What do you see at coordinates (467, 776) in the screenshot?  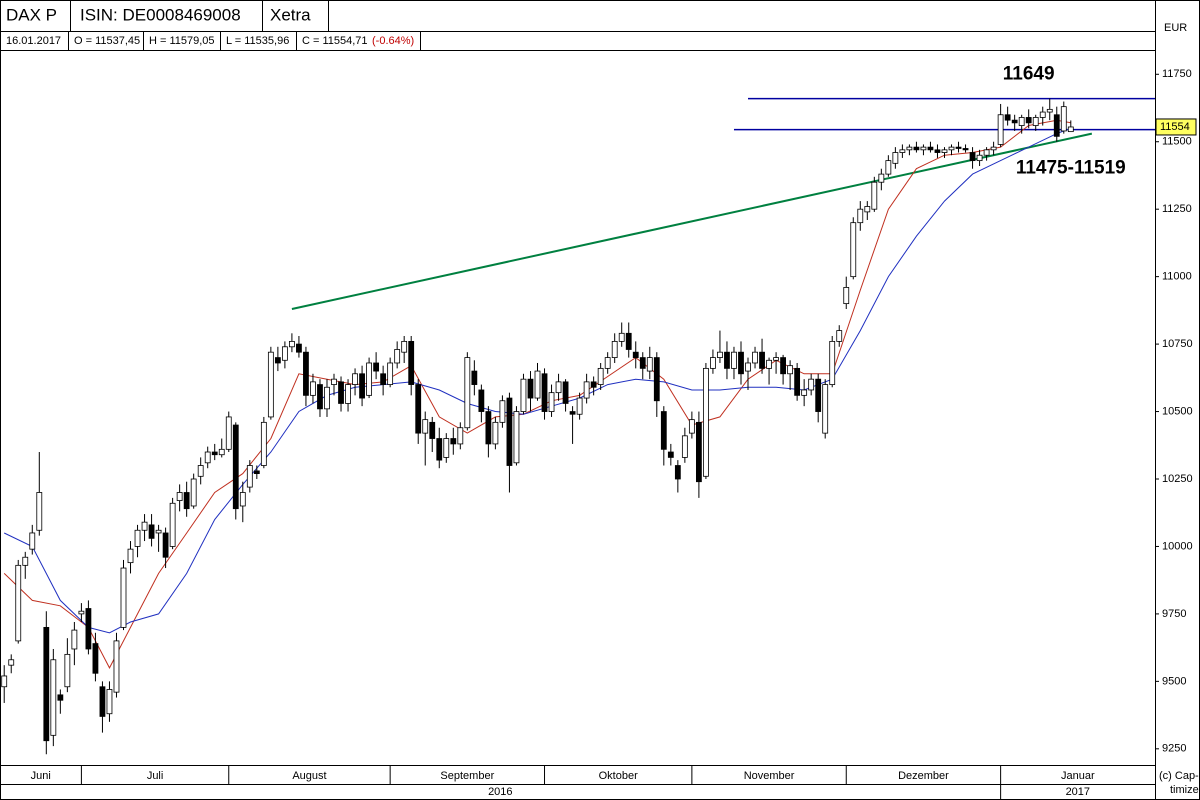 I see `x-tick-label: September` at bounding box center [467, 776].